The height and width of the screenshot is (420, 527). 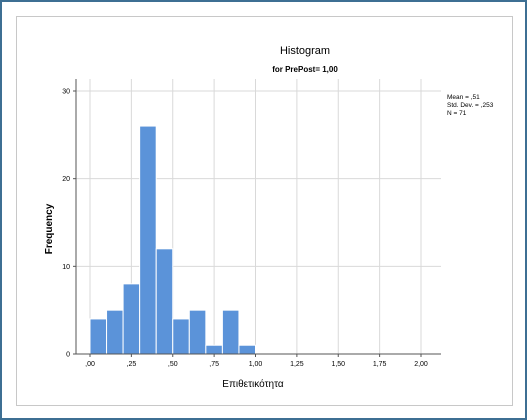 I want to click on stats-box: Mean = ,51 Std. Dev. = ,253 N = 71, so click(x=470, y=105).